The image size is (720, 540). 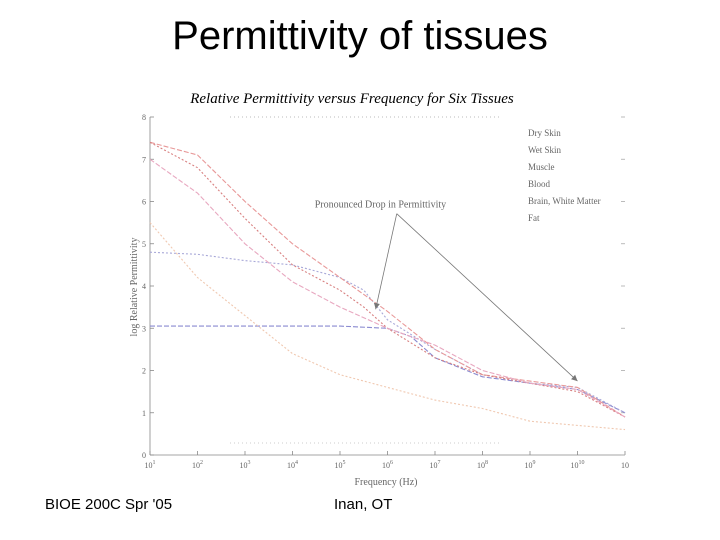 What do you see at coordinates (144, 244) in the screenshot?
I see `y-tick-label: 5` at bounding box center [144, 244].